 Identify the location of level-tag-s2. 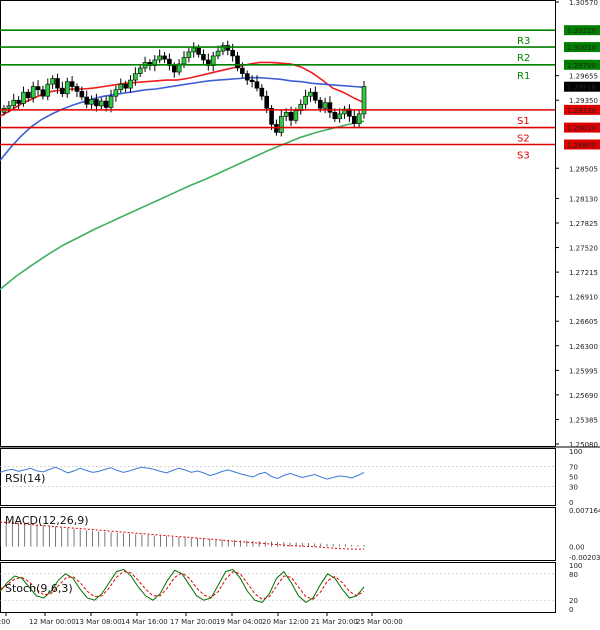
(582, 127).